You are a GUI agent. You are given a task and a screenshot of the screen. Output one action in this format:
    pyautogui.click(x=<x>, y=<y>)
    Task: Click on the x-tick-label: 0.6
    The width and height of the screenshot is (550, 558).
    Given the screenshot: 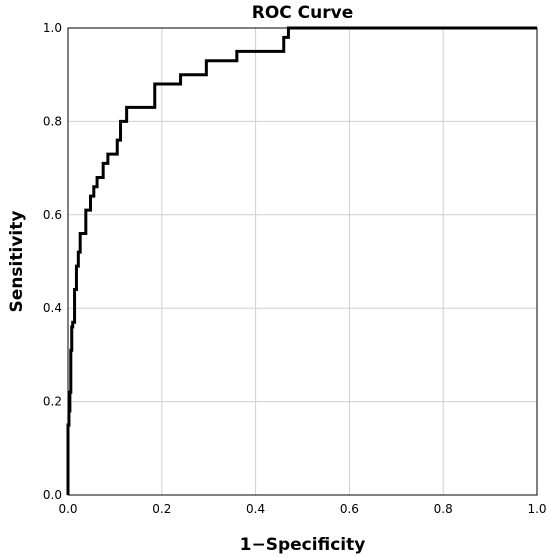 What is the action you would take?
    pyautogui.click(x=349, y=509)
    